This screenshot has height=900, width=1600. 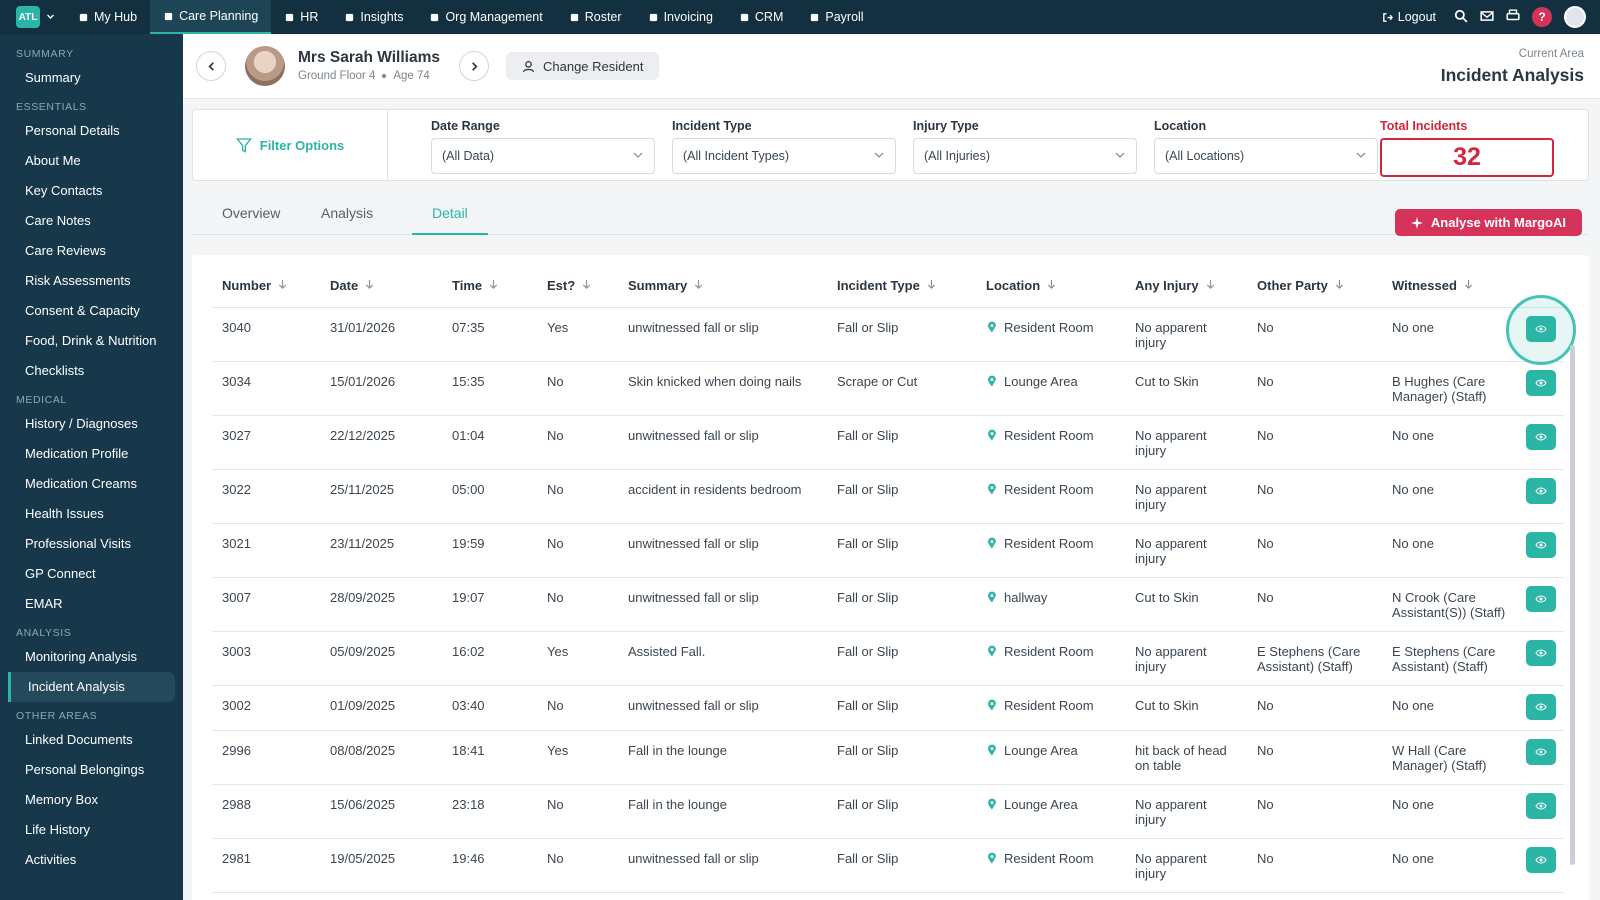 What do you see at coordinates (489, 281) in the screenshot?
I see `column-header: Time` at bounding box center [489, 281].